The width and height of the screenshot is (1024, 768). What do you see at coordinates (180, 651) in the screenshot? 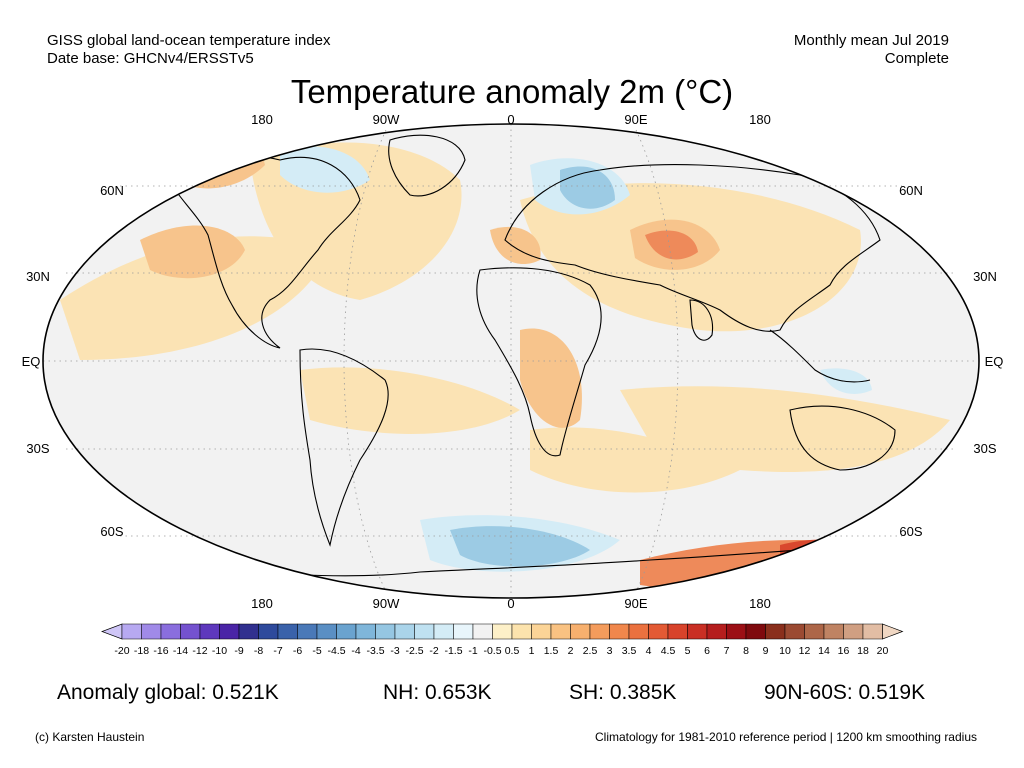
I see `colorbar-tick-label: -14` at bounding box center [180, 651].